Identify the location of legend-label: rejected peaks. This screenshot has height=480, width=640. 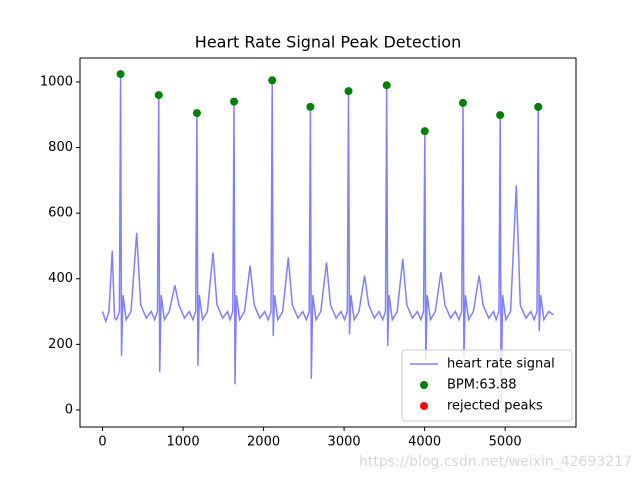
(495, 406).